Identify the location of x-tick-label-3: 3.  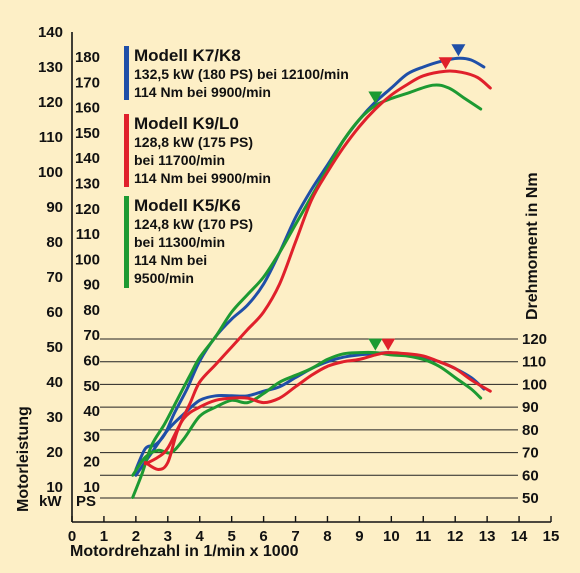
(168, 536).